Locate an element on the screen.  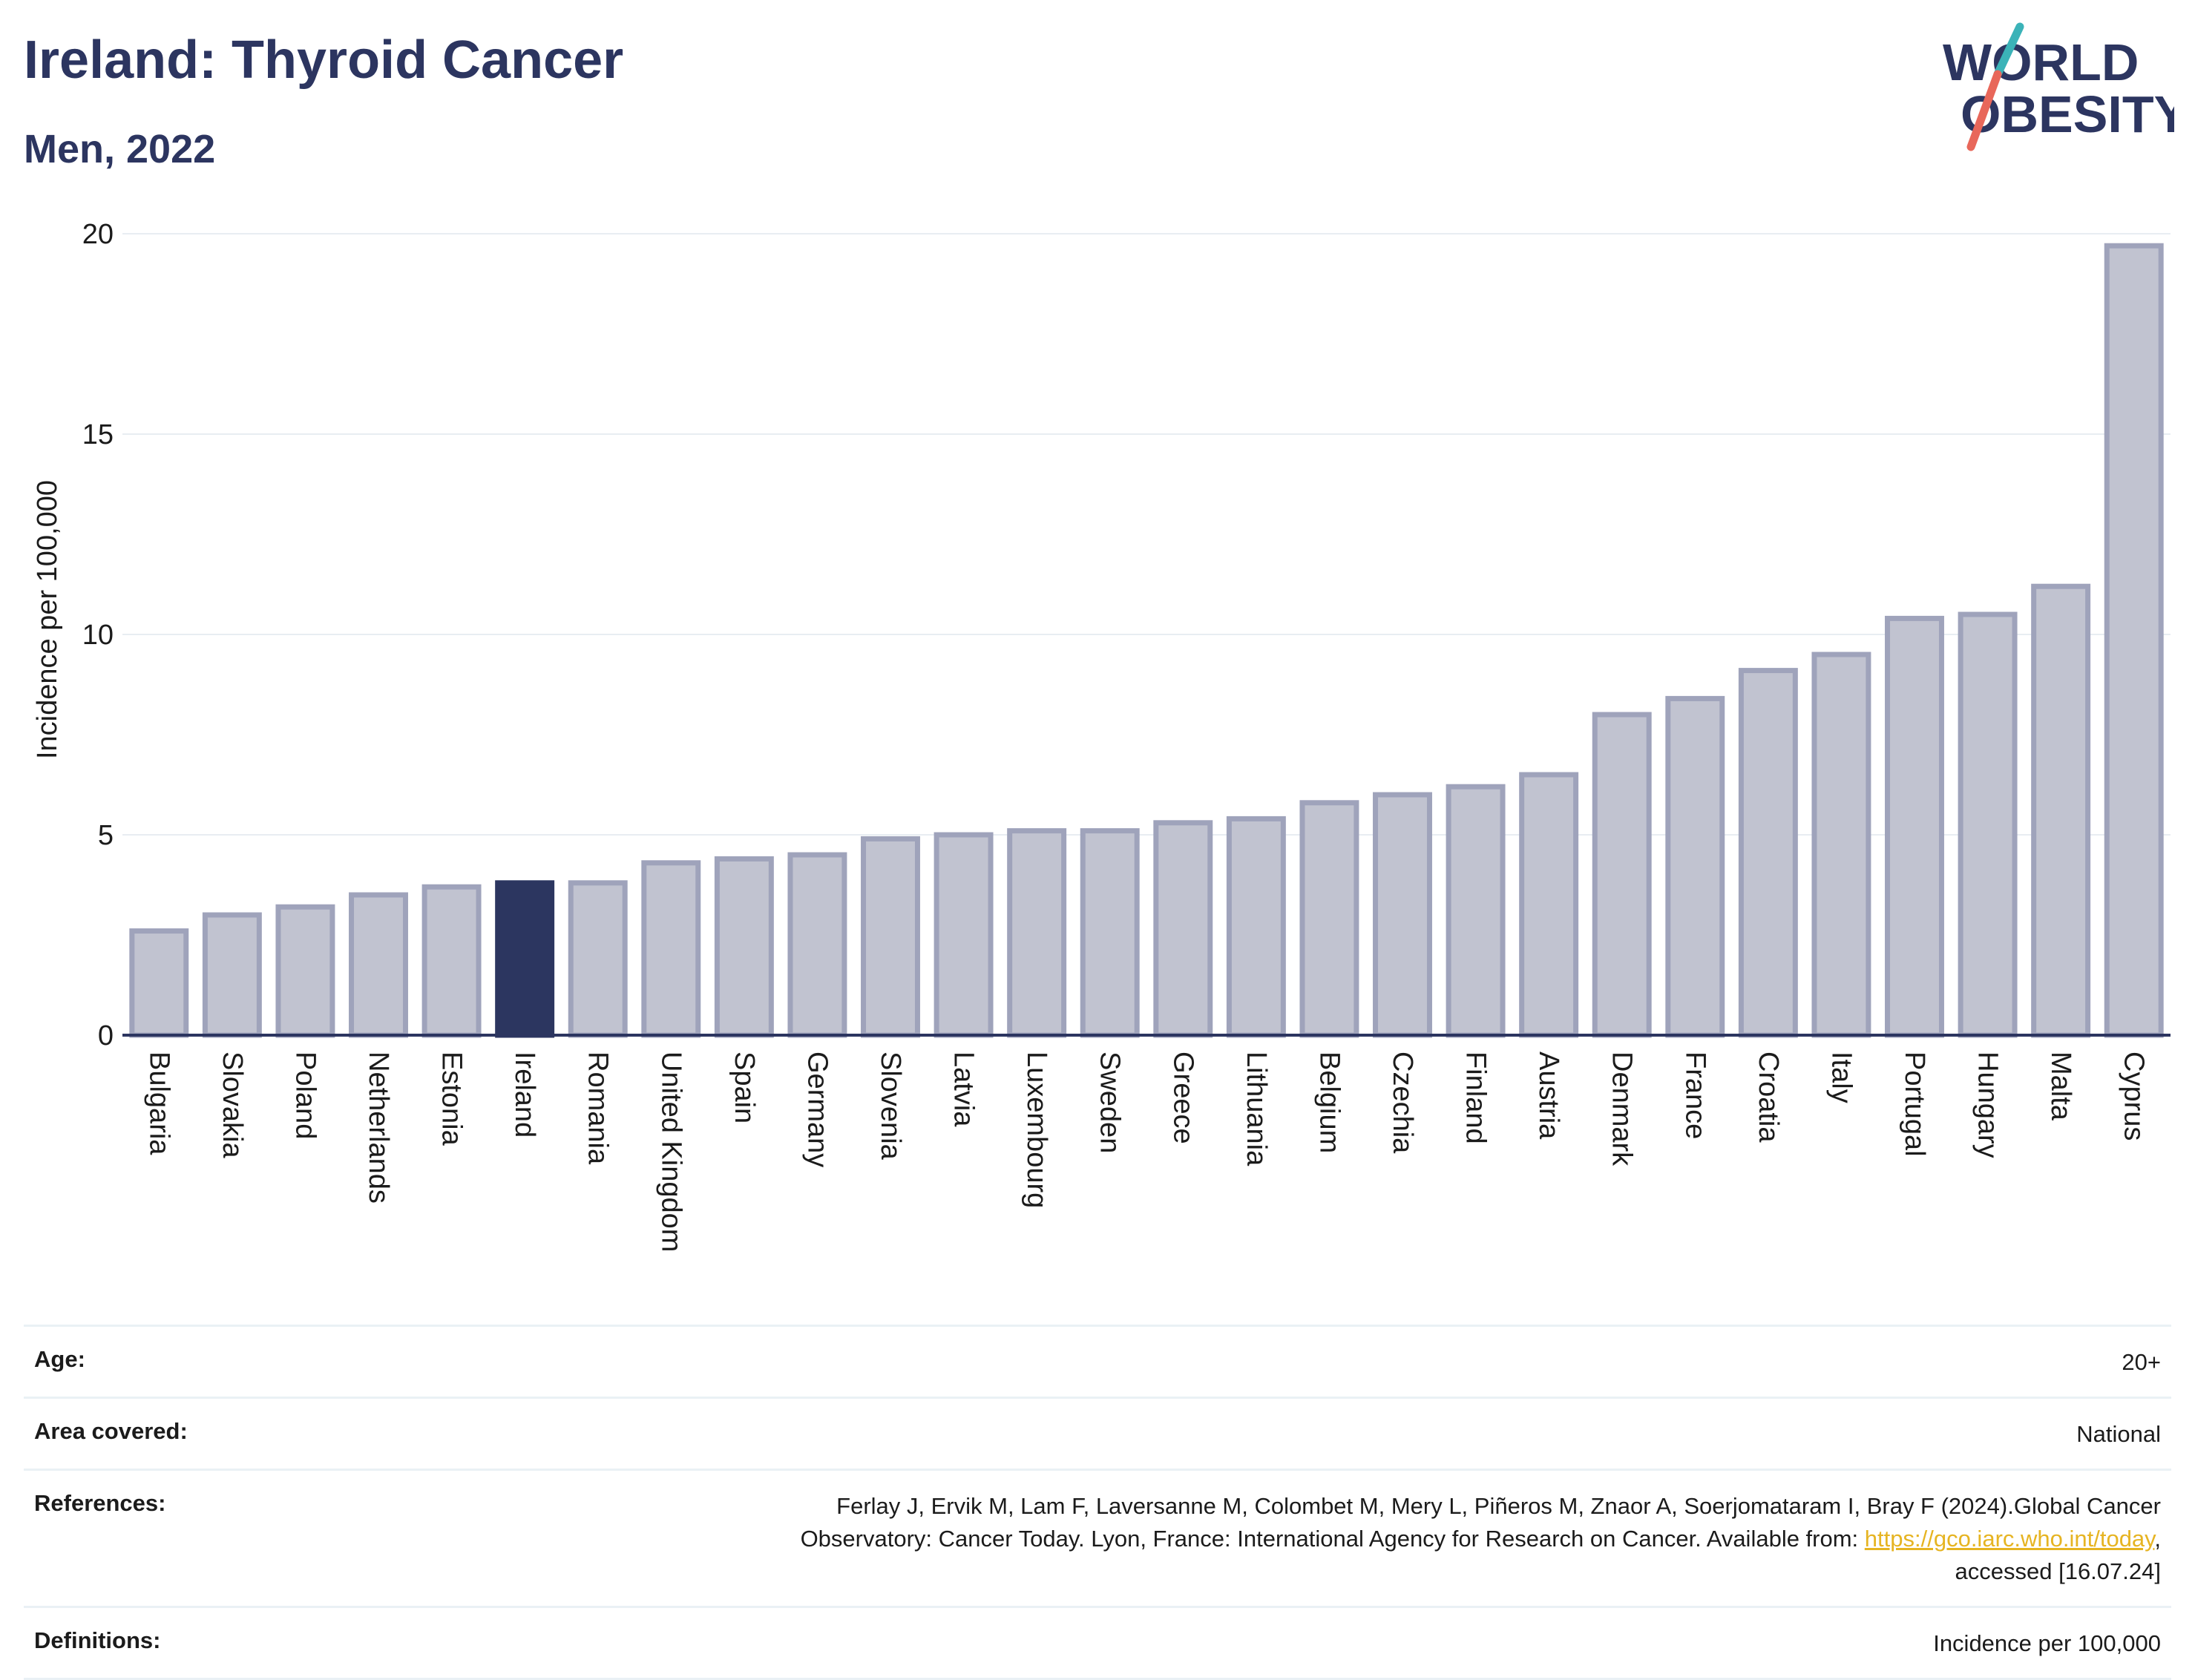
bar-slovakia is located at coordinates (232, 975).